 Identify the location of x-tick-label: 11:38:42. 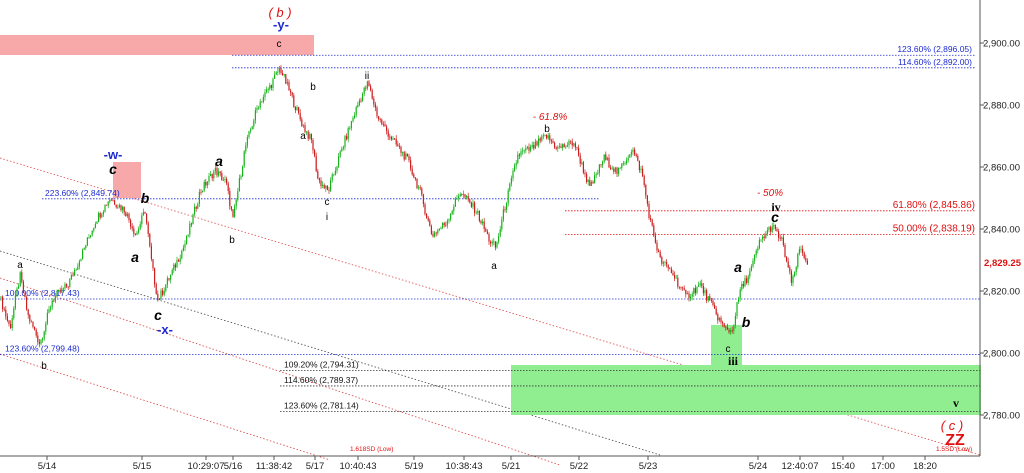
(274, 466).